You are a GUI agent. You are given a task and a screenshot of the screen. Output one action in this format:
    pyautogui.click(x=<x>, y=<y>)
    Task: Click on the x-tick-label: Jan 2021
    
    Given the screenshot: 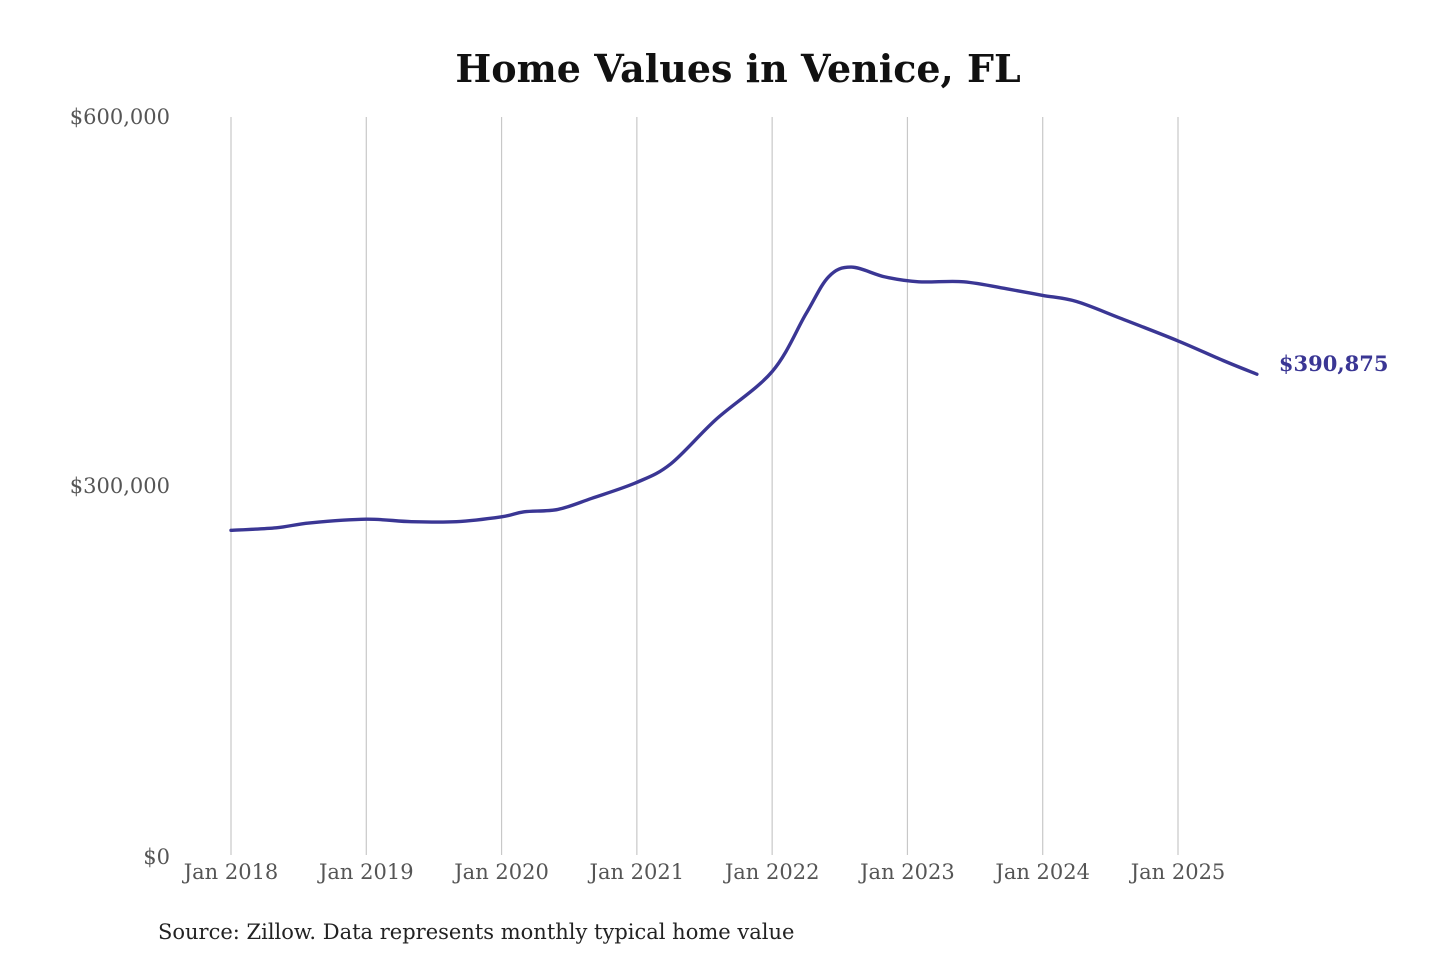 What is the action you would take?
    pyautogui.click(x=636, y=872)
    